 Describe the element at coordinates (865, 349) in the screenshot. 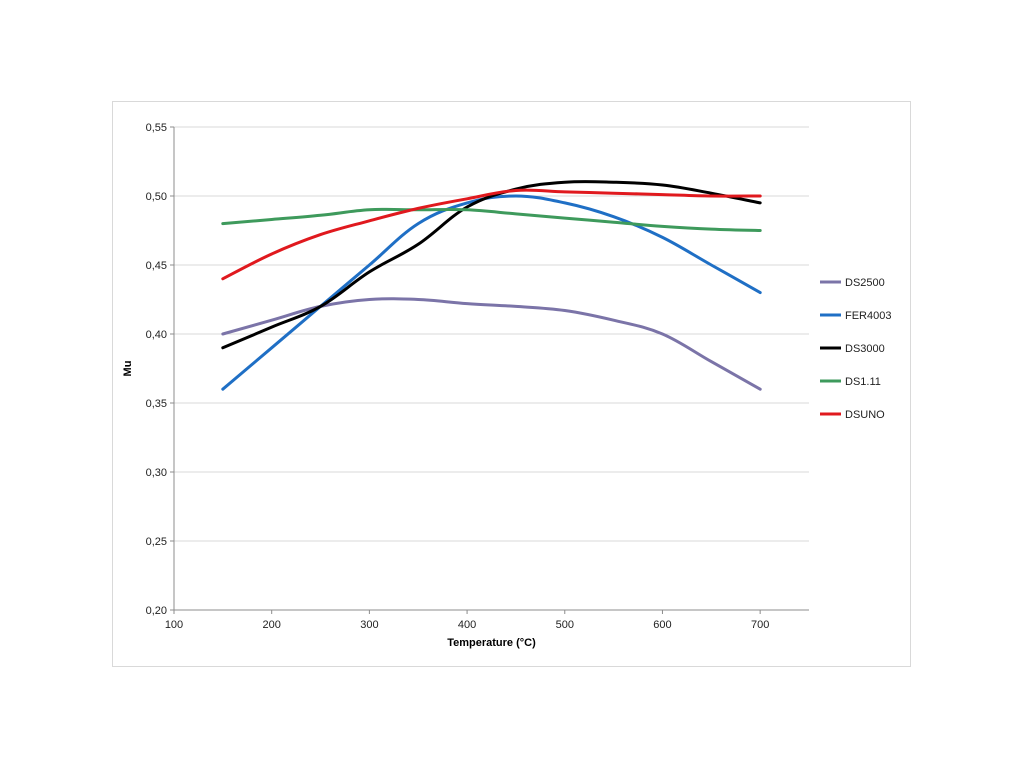

I see `legend-label: DS3000` at that location.